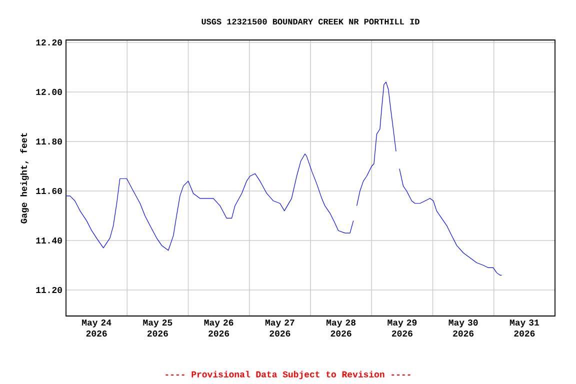 The height and width of the screenshot is (384, 576). Describe the element at coordinates (525, 328) in the screenshot. I see `x-tick-label: May 31 2026` at that location.